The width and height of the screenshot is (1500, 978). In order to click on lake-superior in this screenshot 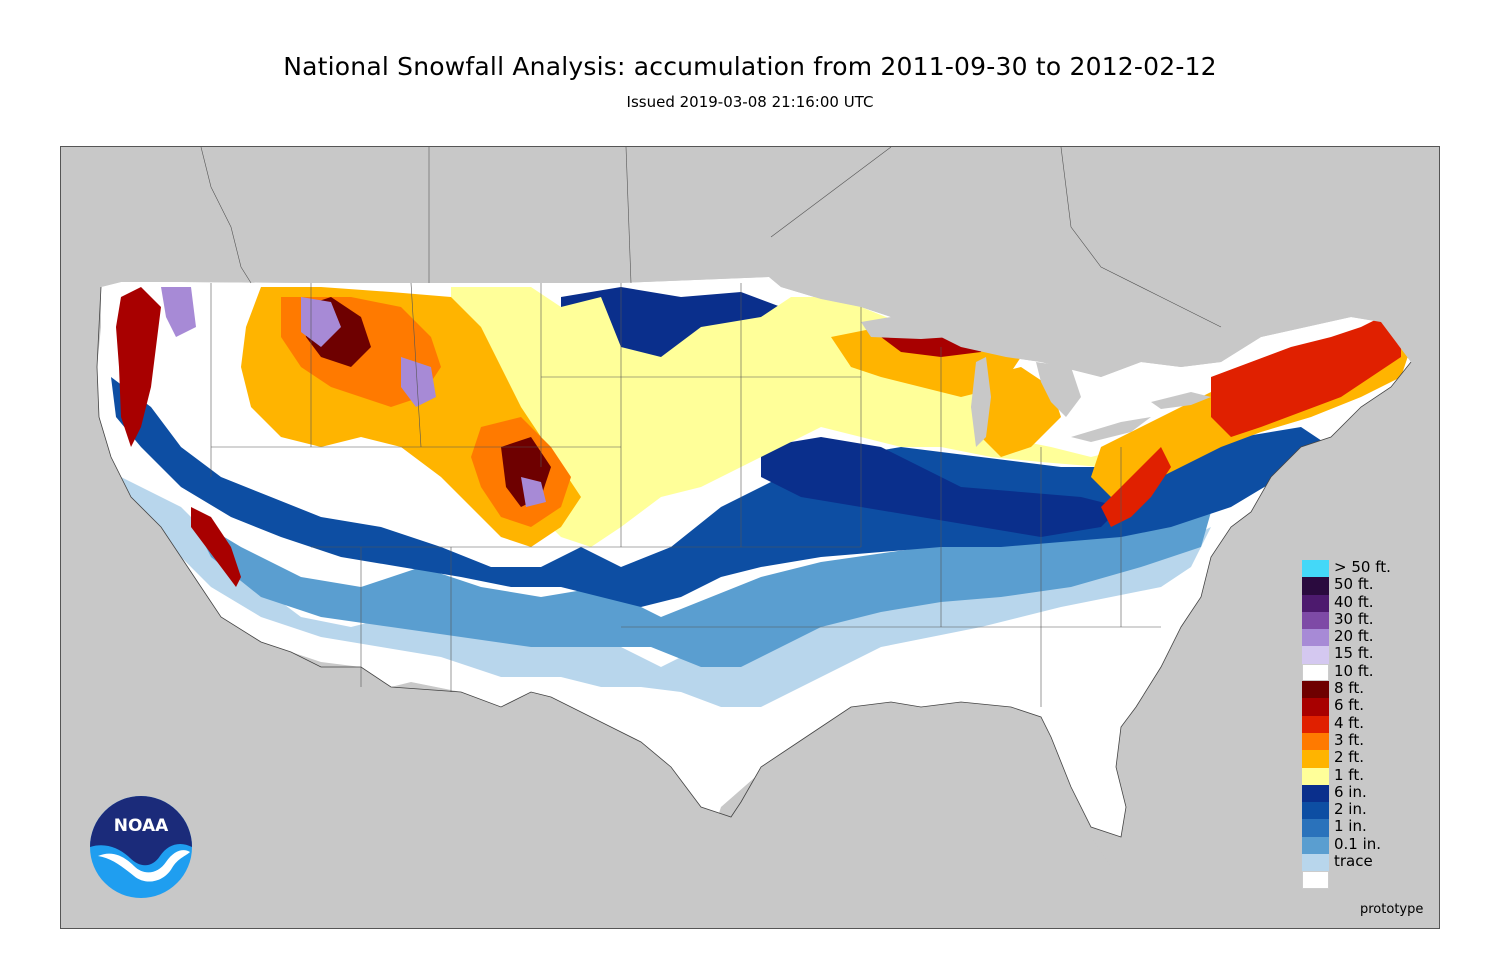, I will do `click(941, 325)`.